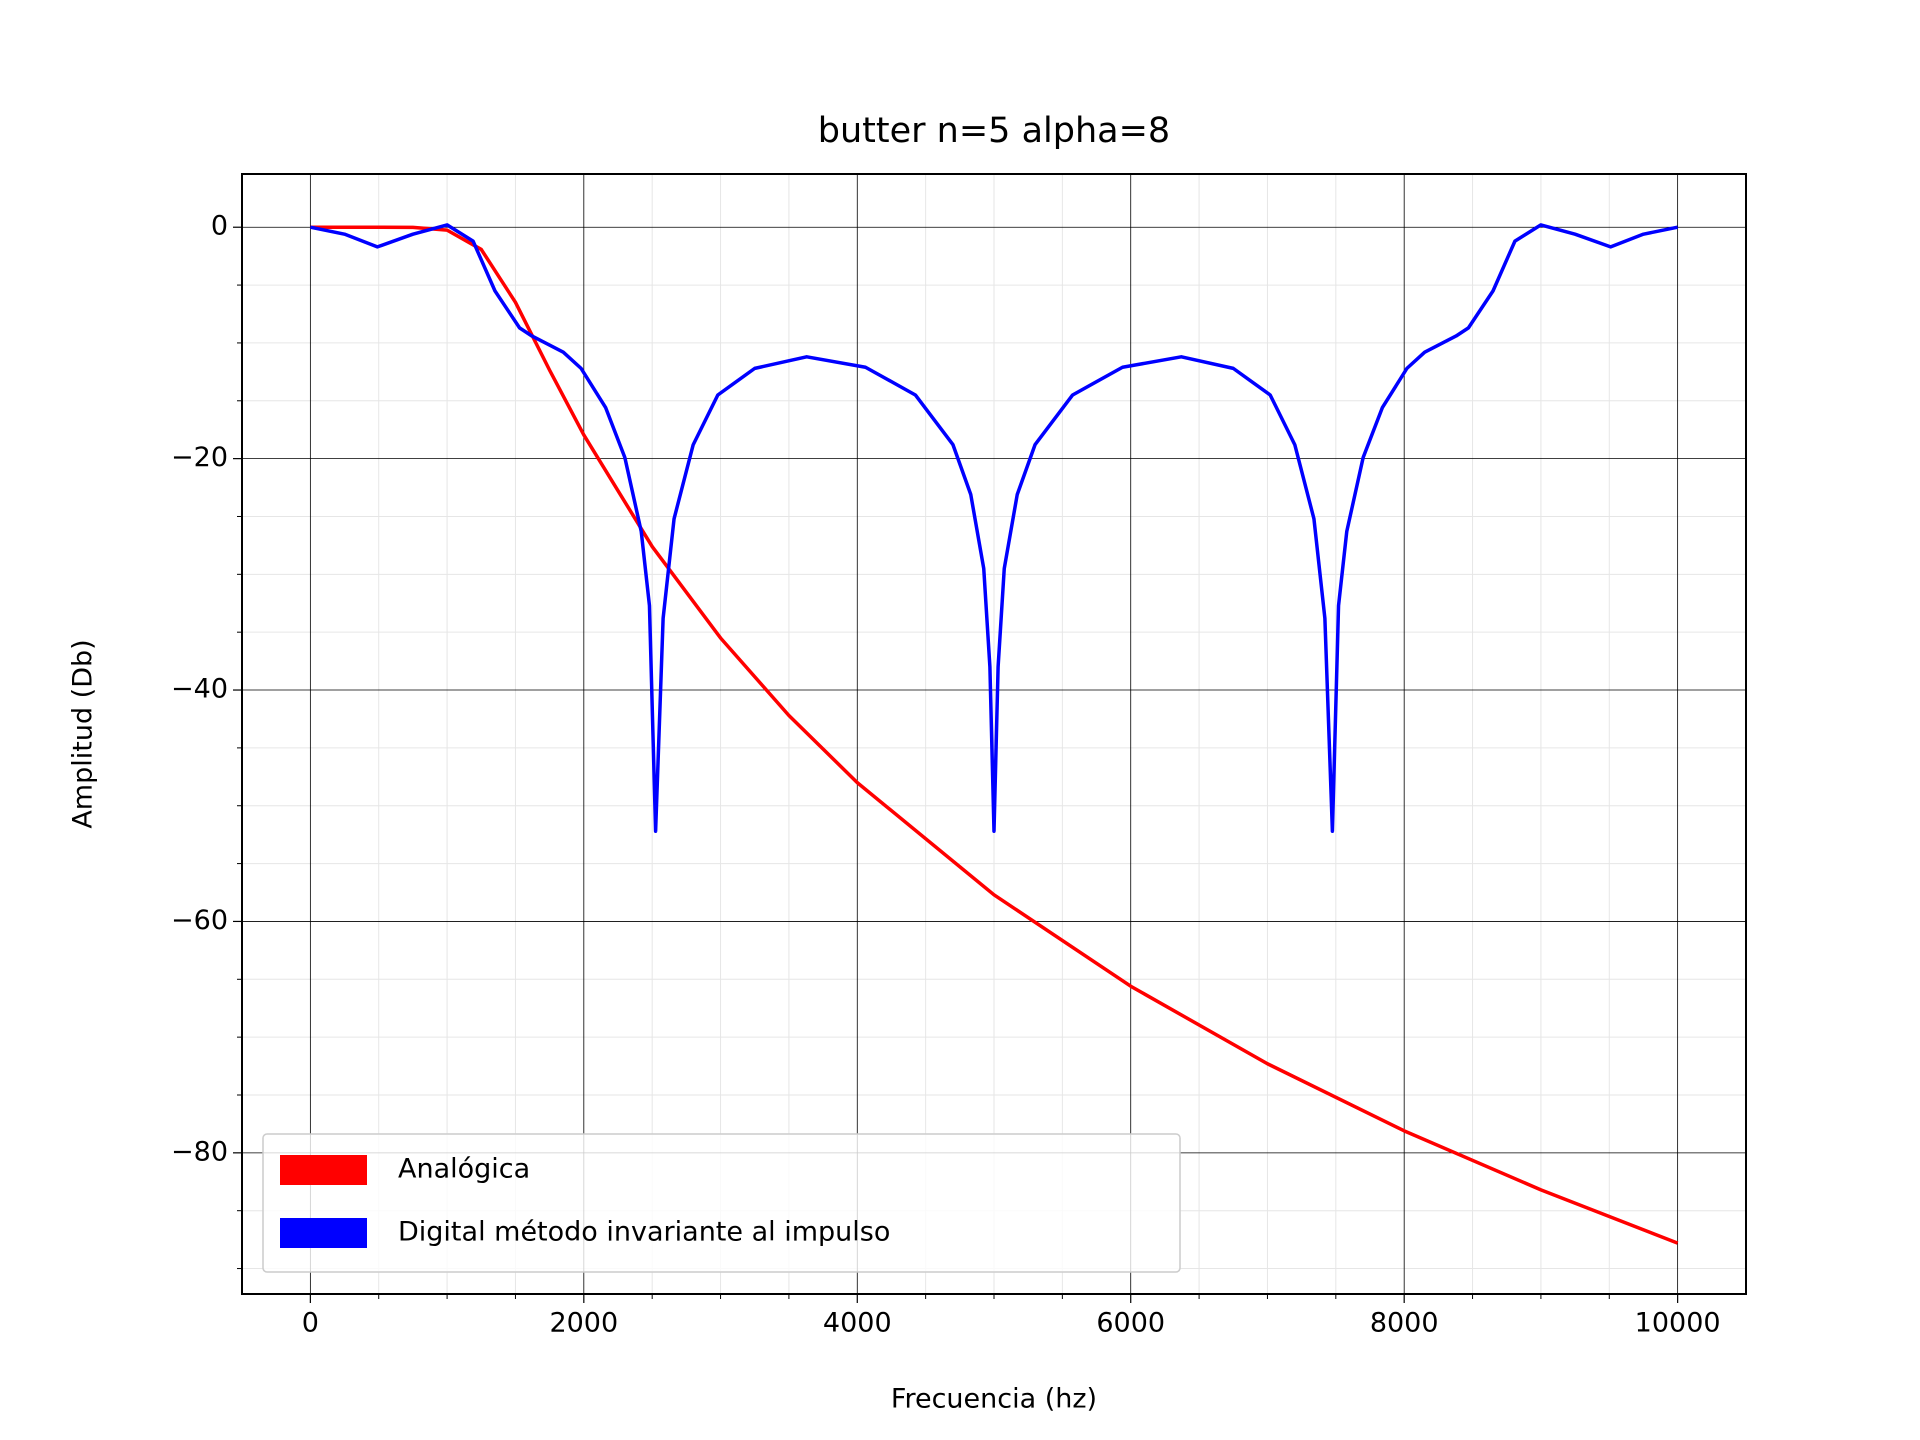 The image size is (1920, 1440). What do you see at coordinates (199, 689) in the screenshot?
I see `y-tick-label: −40` at bounding box center [199, 689].